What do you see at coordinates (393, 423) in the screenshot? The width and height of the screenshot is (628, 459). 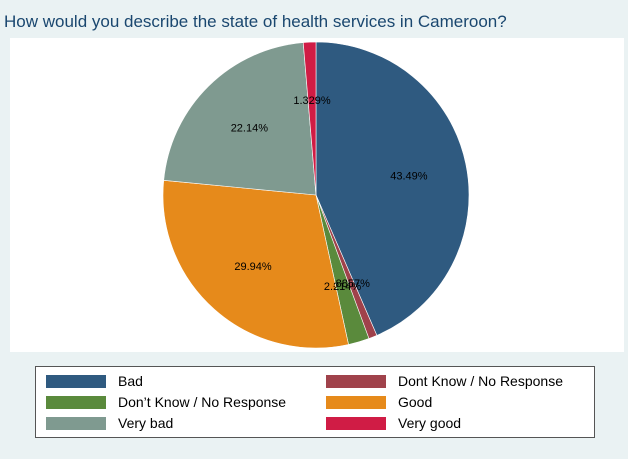 I see `legend-item: Very good` at bounding box center [393, 423].